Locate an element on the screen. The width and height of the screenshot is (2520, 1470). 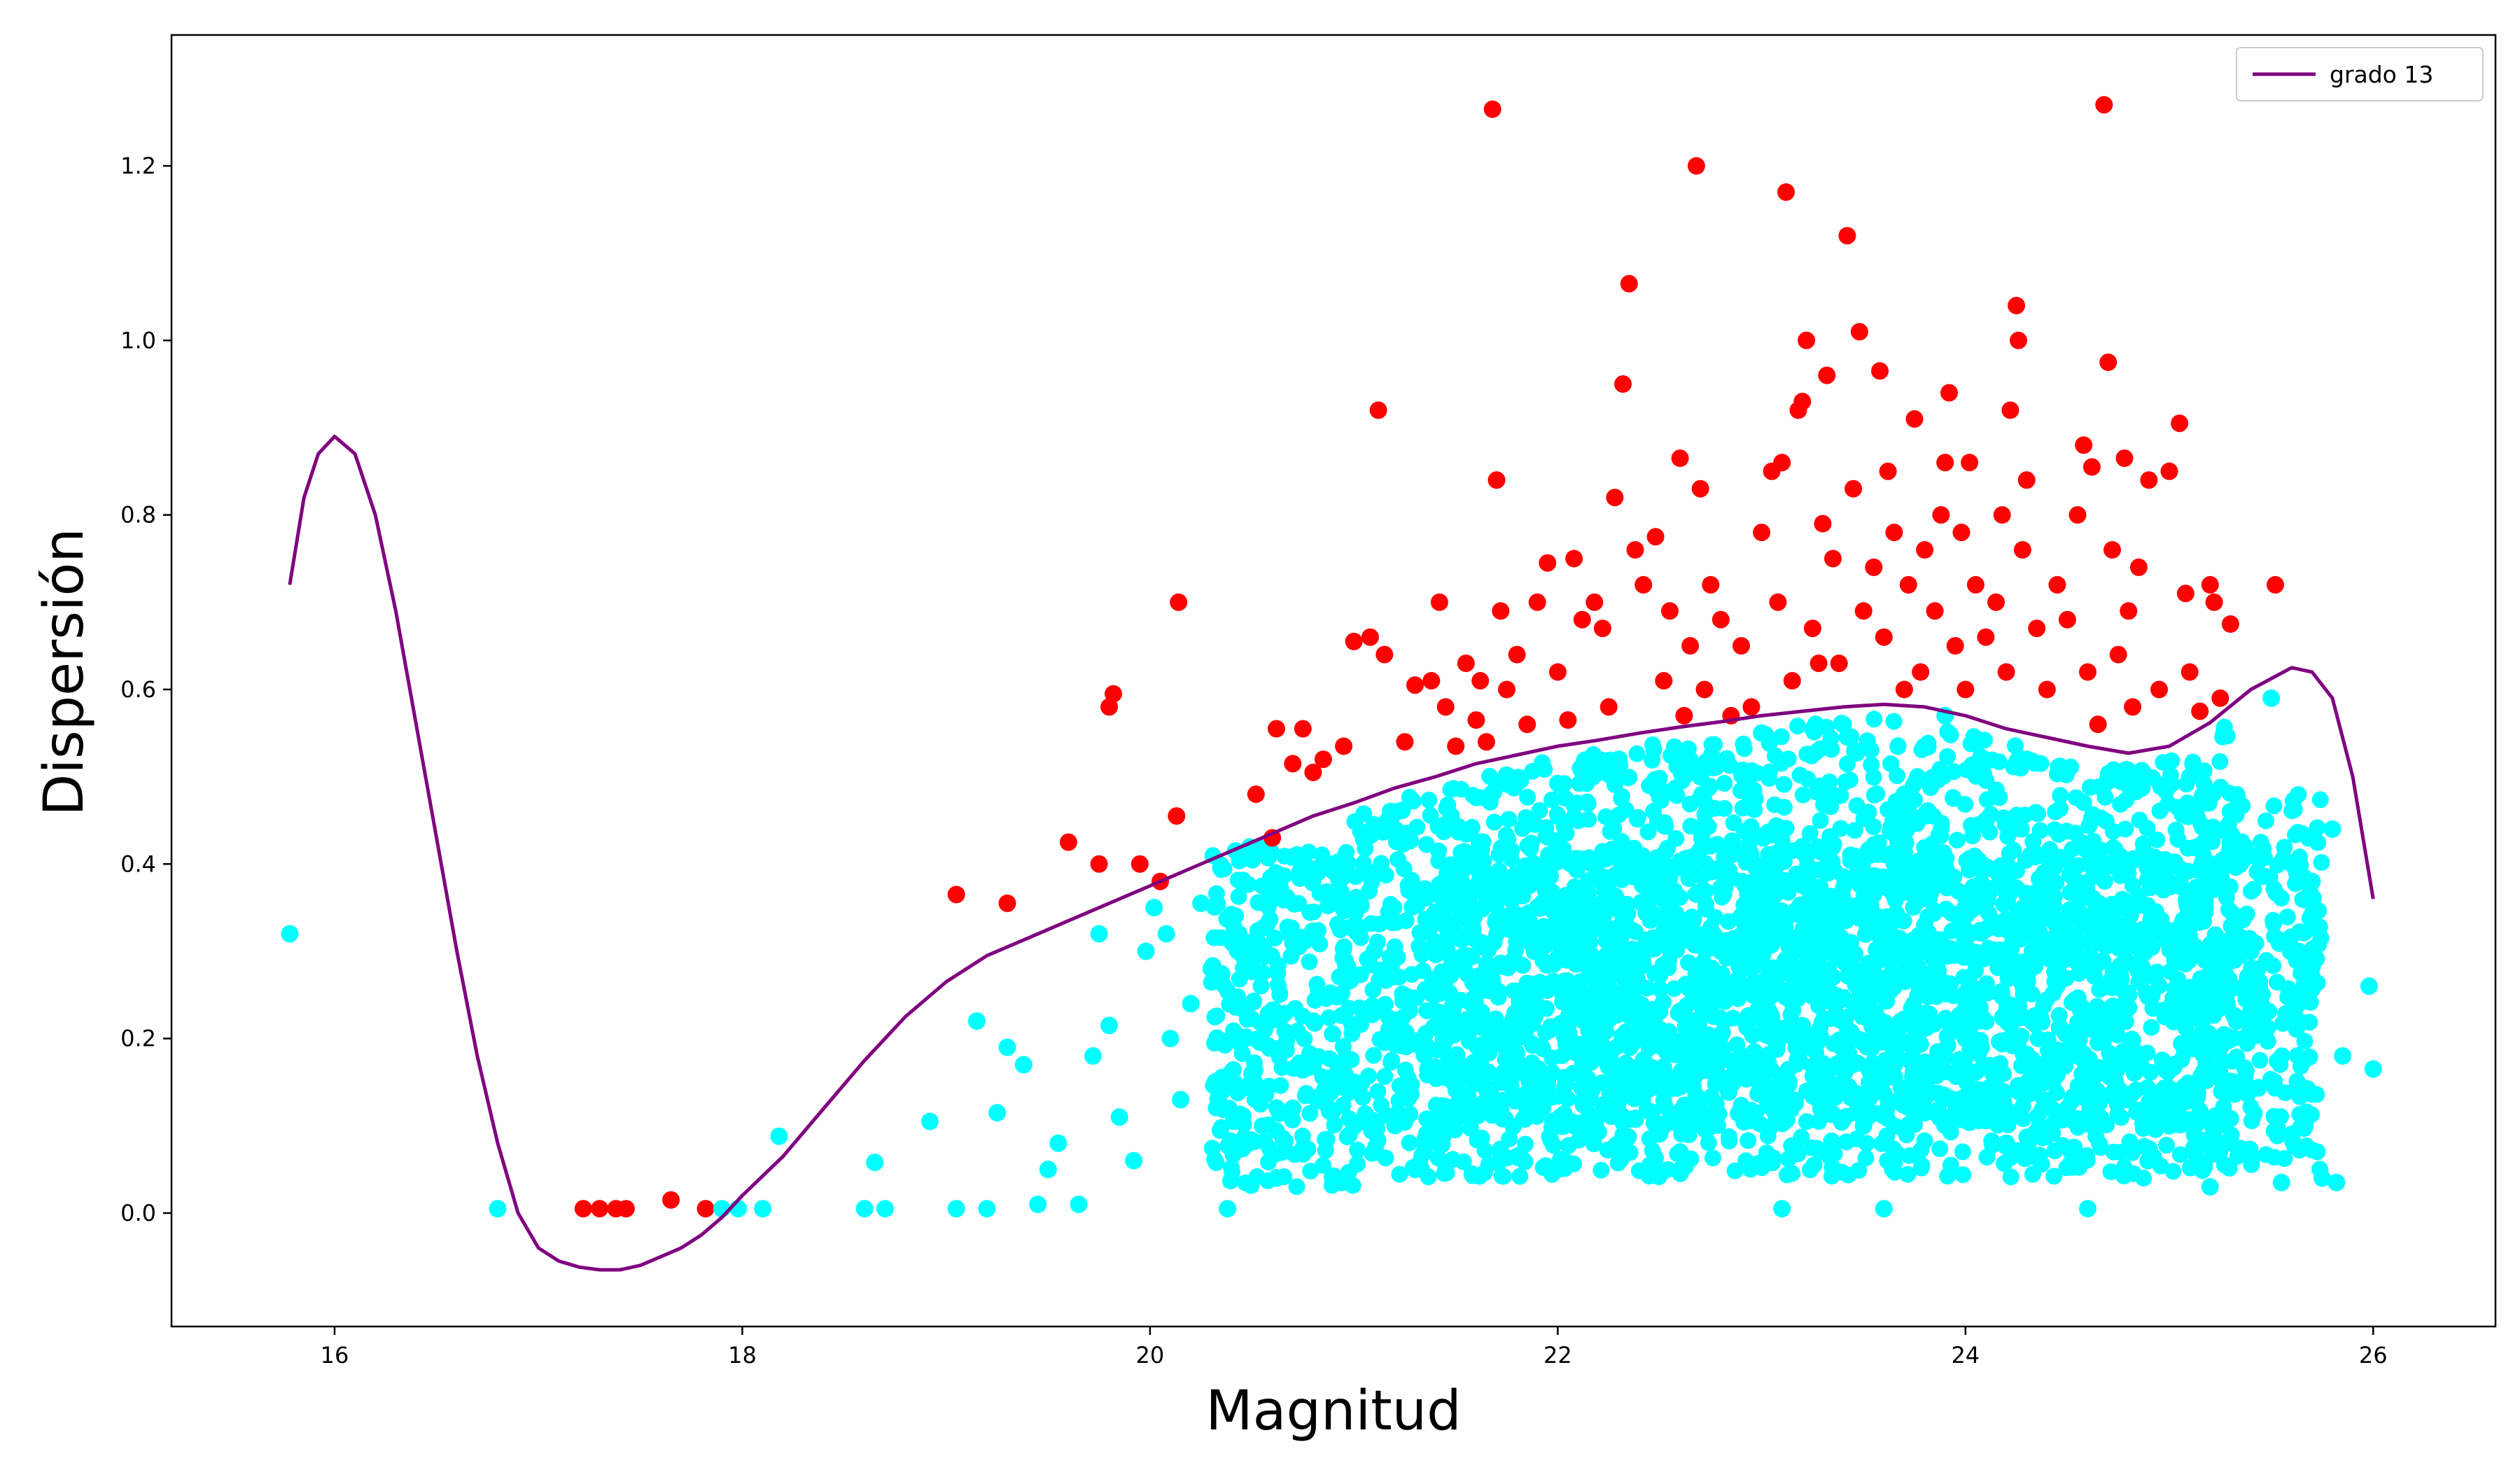
x-tick-label: 22 is located at coordinates (1558, 1355).